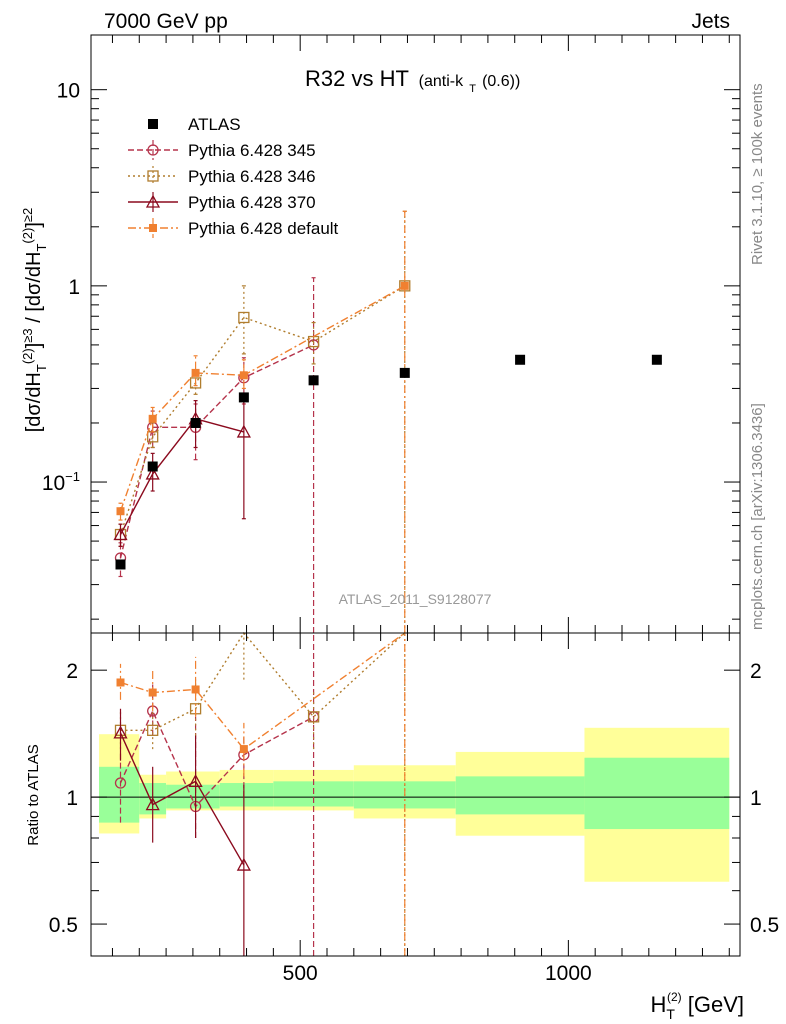  Describe the element at coordinates (756, 798) in the screenshot. I see `ratio-y-tick-label-right: 1` at that location.